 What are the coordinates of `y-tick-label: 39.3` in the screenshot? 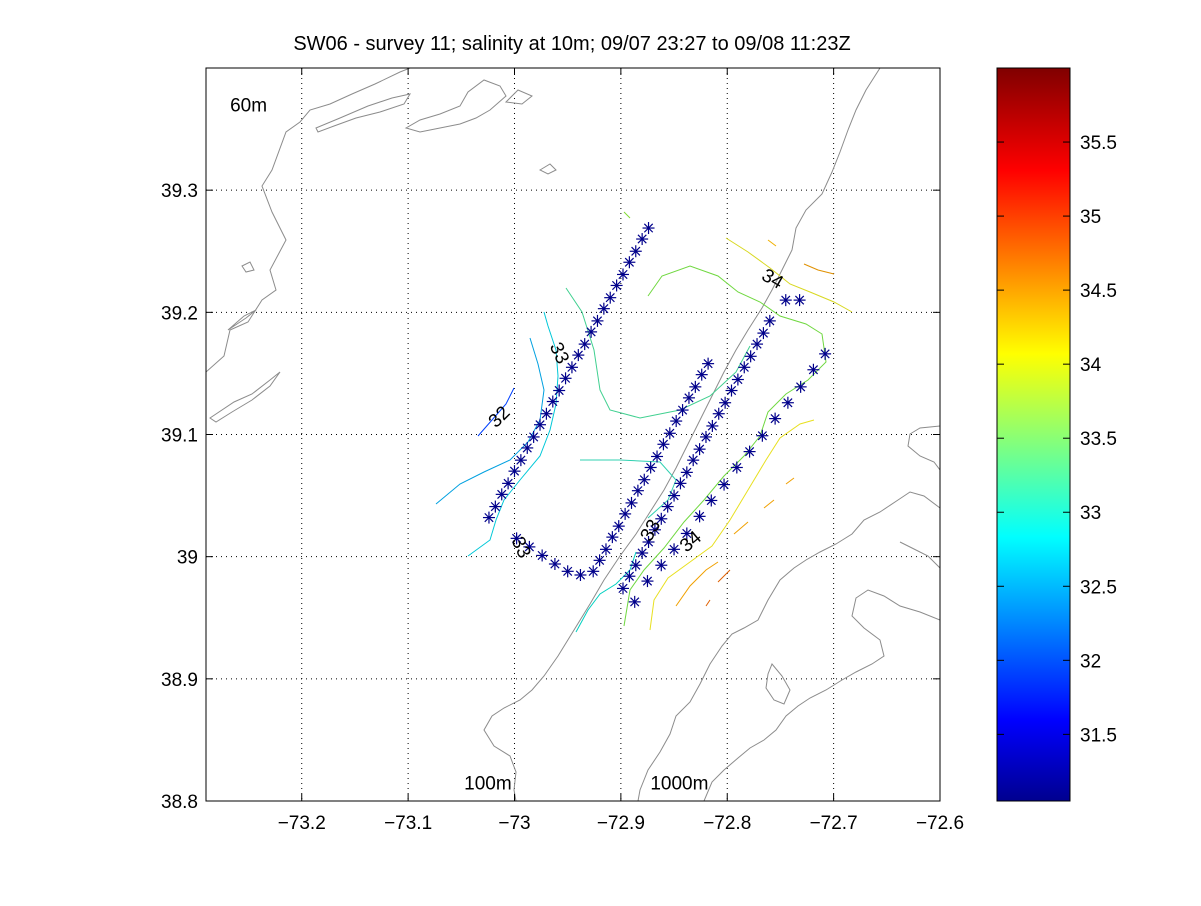 It's located at (179, 191).